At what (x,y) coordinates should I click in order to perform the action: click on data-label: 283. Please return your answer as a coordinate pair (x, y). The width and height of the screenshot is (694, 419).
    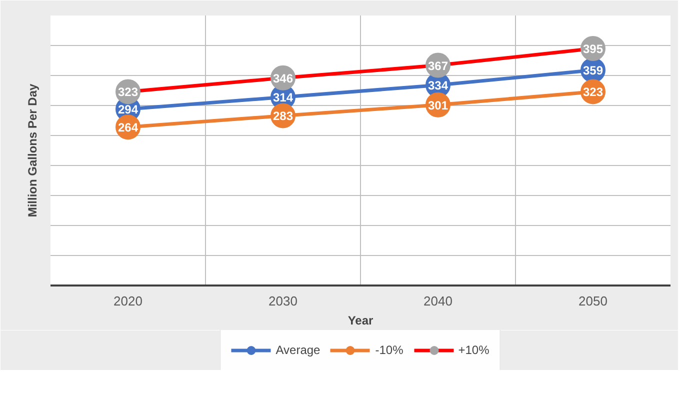
    Looking at the image, I should click on (283, 116).